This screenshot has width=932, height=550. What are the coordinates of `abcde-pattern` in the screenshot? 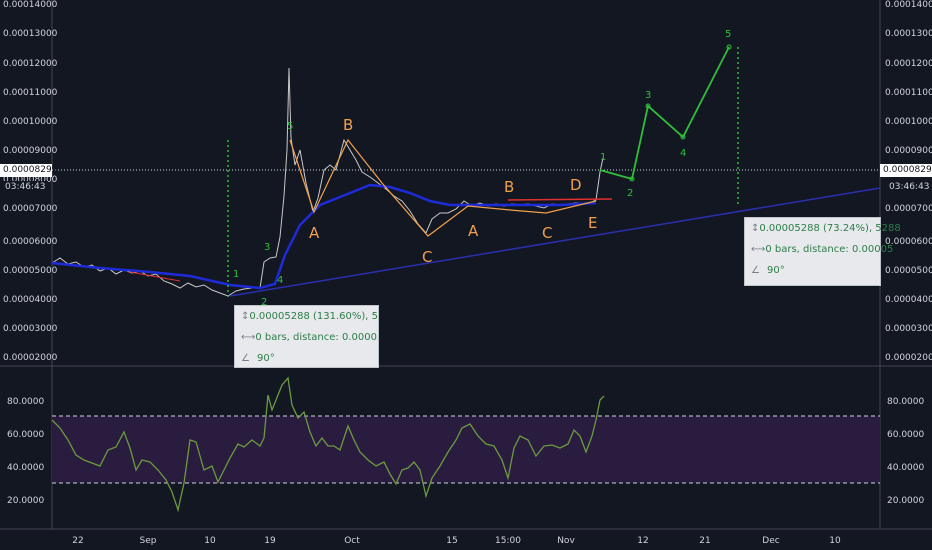 It's located at (443, 187).